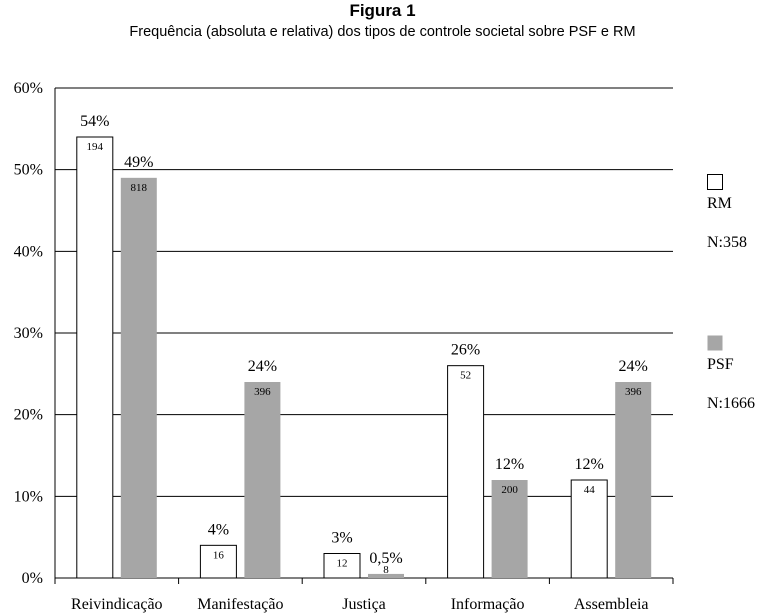 This screenshot has height=614, width=765. What do you see at coordinates (94, 121) in the screenshot?
I see `percent-label: 54%` at bounding box center [94, 121].